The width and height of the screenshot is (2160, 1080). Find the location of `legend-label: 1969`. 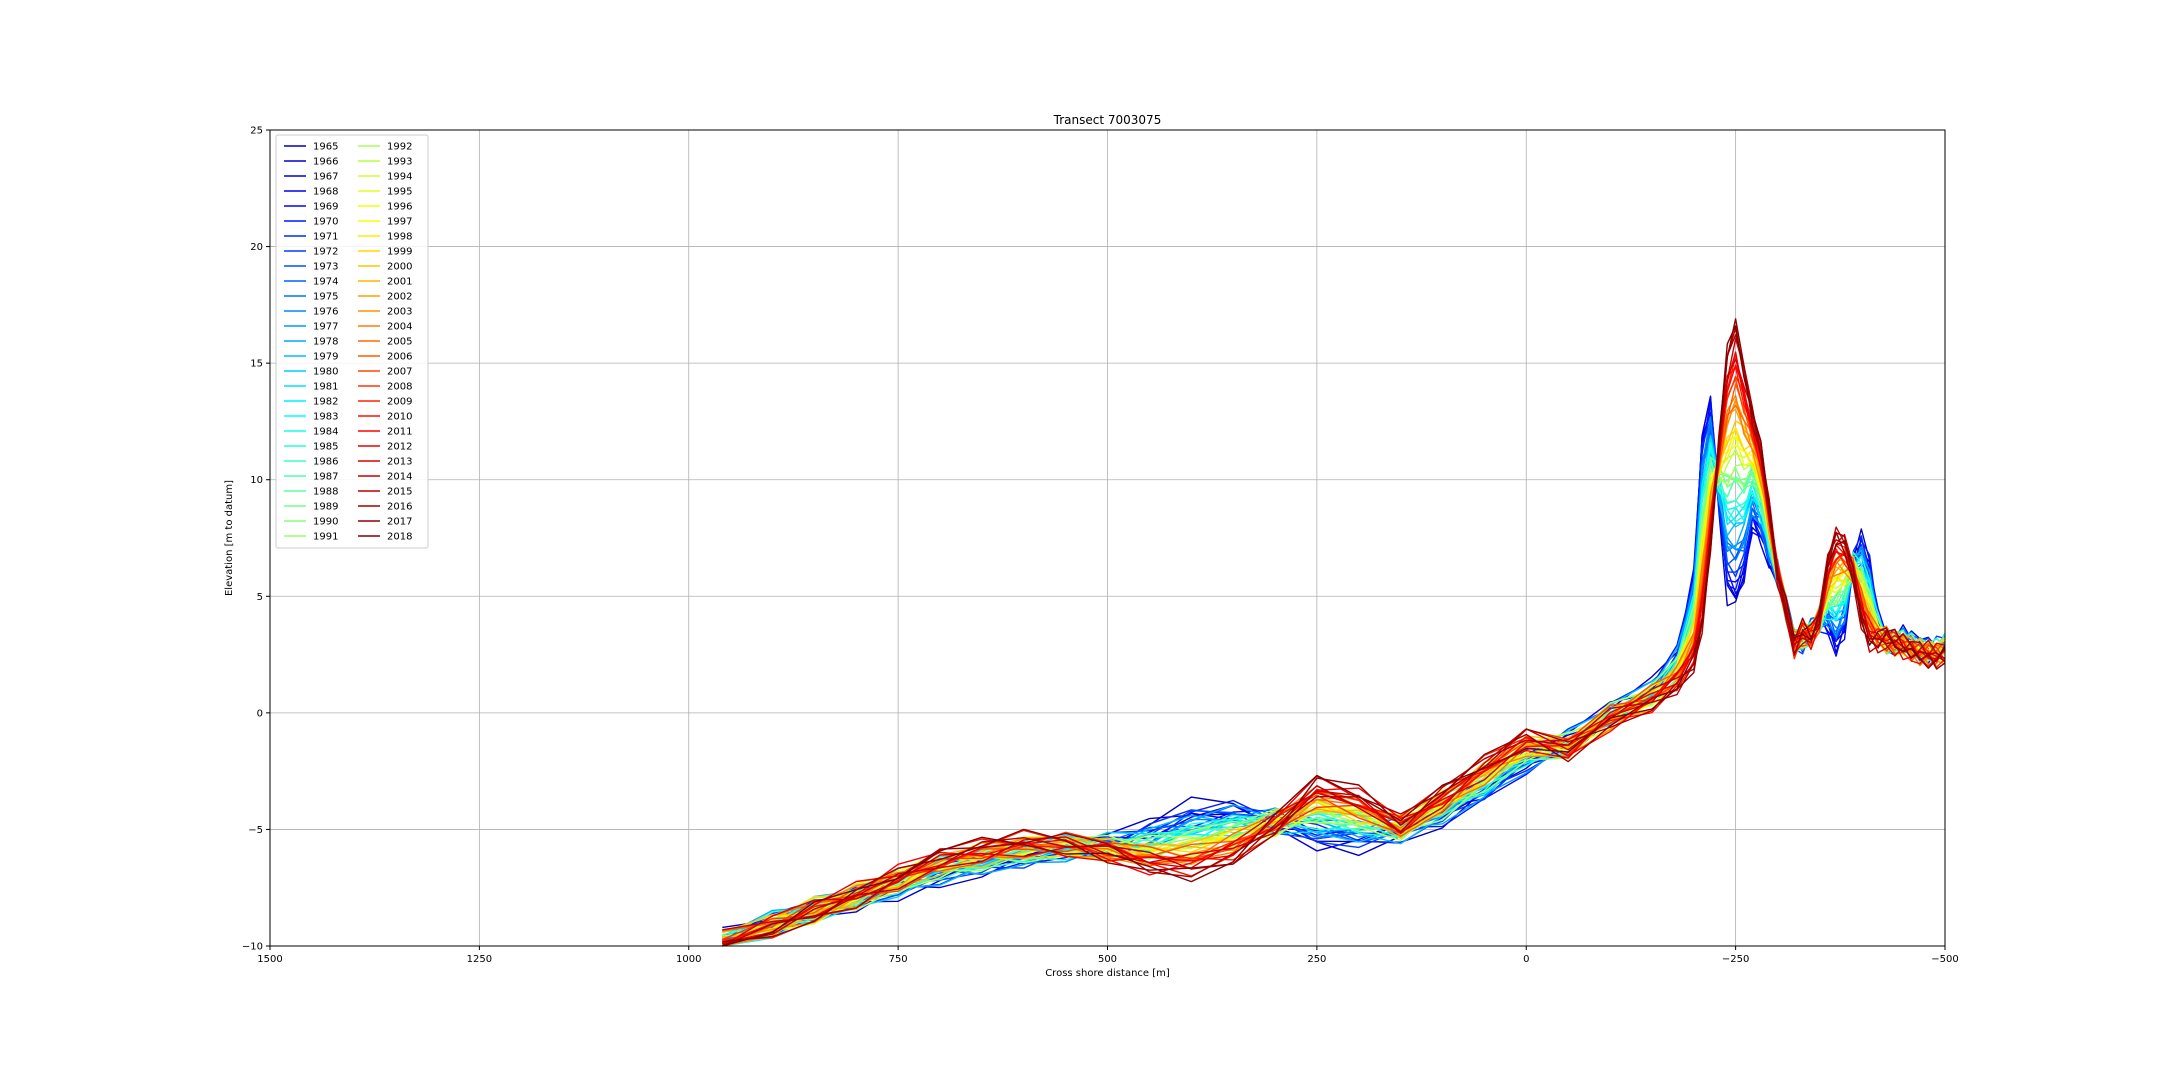

legend-label: 1969 is located at coordinates (325, 207).